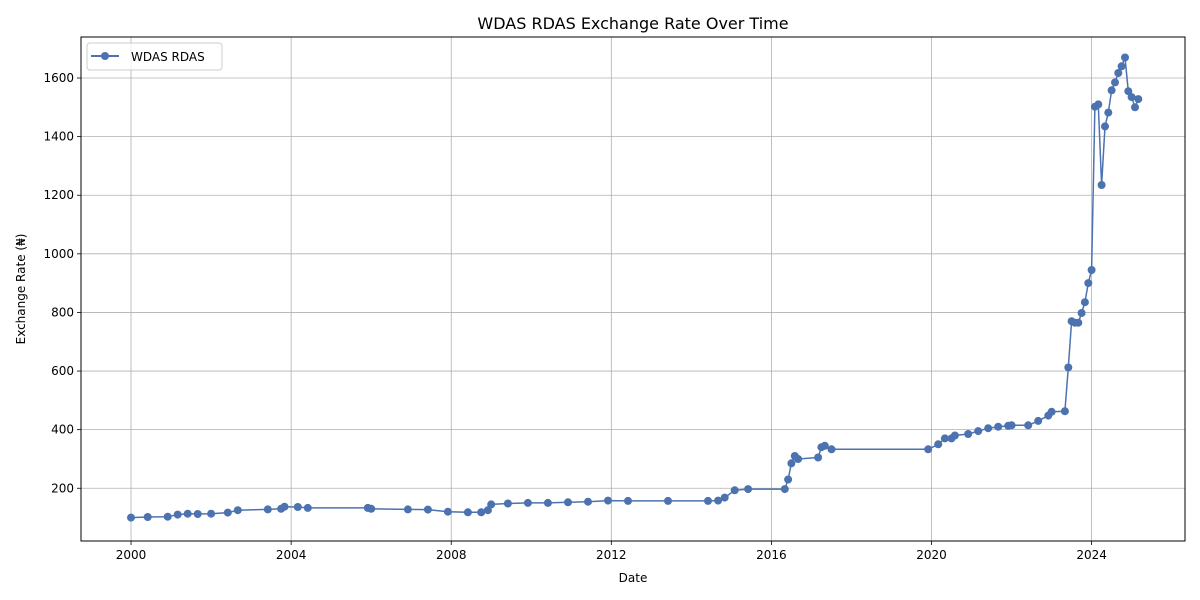 The image size is (1200, 600). Describe the element at coordinates (62, 430) in the screenshot. I see `y-tick-label: 400` at that location.